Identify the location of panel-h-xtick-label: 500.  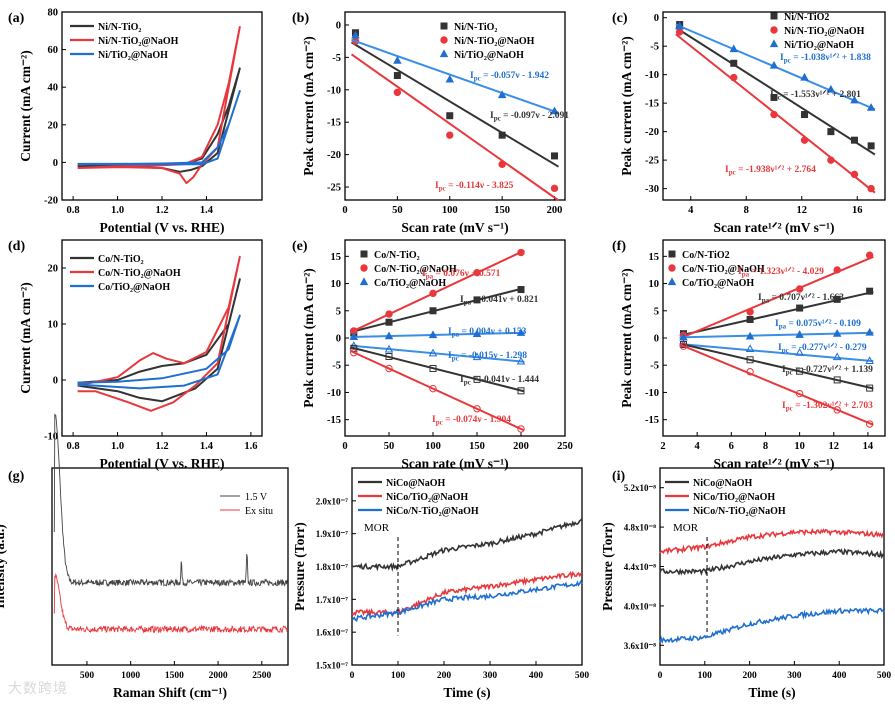
(582, 676).